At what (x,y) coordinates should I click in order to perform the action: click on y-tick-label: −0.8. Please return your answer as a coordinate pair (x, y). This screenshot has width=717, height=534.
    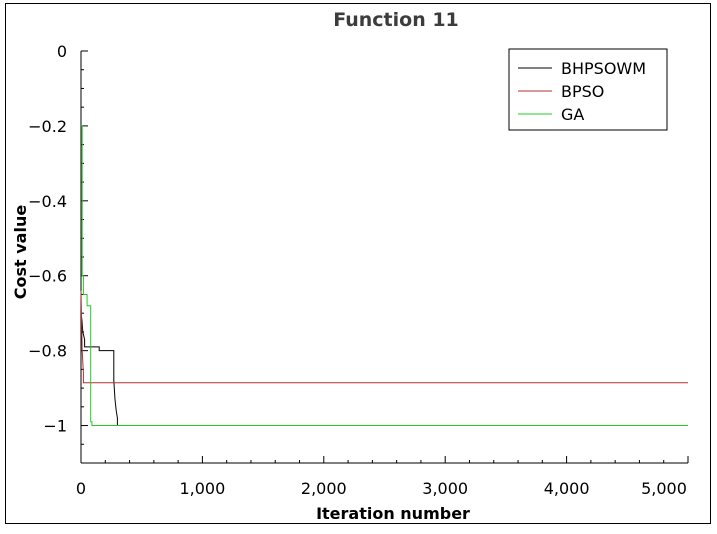
    Looking at the image, I should click on (47, 351).